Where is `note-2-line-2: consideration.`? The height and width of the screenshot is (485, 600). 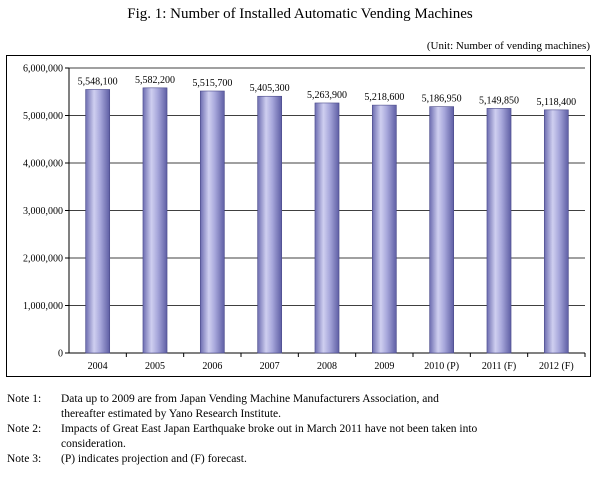
note-2-line-2: consideration. is located at coordinates (93, 444).